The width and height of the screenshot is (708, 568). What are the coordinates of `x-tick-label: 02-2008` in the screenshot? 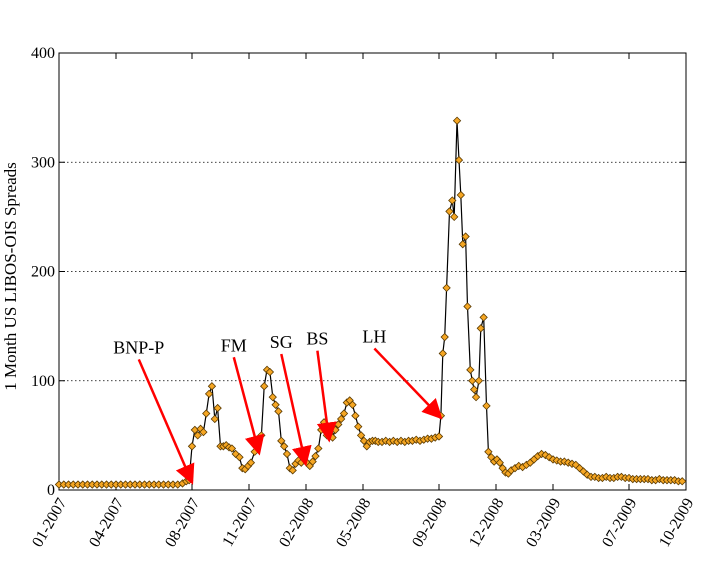 It's located at (296, 523).